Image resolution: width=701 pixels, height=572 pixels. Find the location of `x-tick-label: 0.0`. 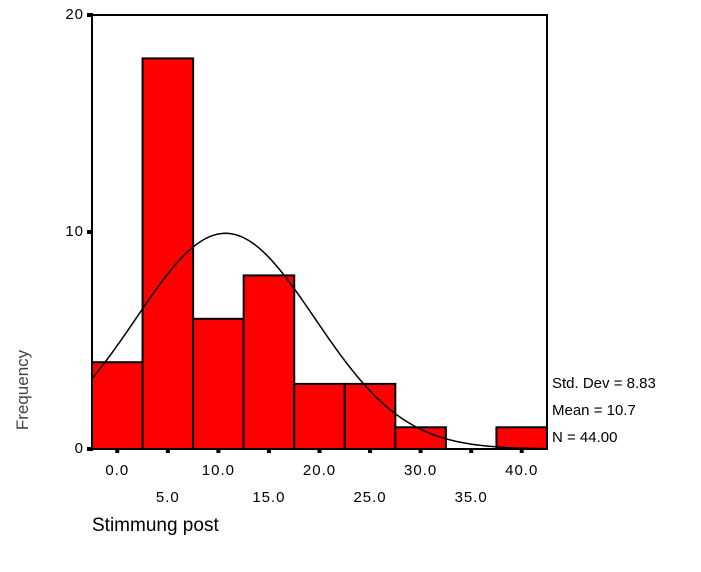

x-tick-label: 0.0 is located at coordinates (117, 470).